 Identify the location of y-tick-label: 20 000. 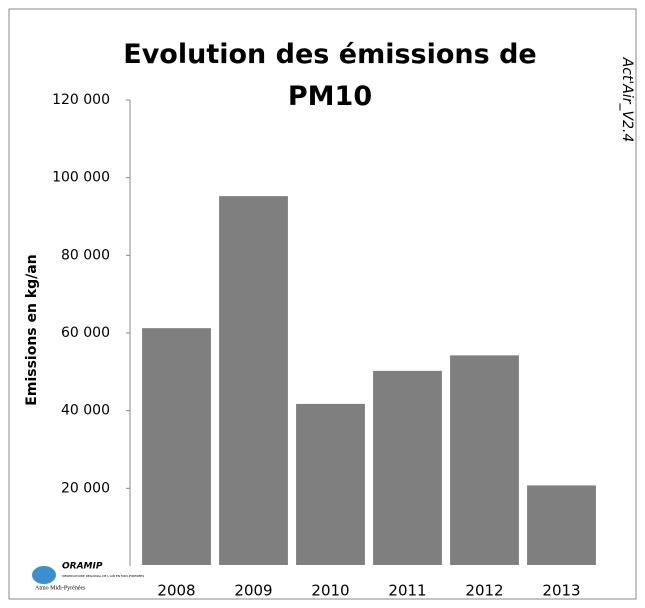
(85, 488).